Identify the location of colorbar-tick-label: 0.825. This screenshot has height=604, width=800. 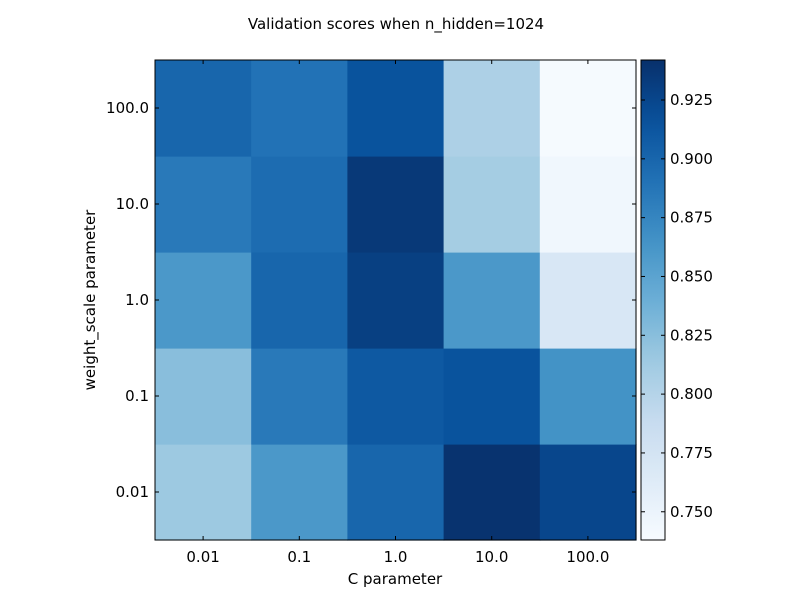
(691, 335).